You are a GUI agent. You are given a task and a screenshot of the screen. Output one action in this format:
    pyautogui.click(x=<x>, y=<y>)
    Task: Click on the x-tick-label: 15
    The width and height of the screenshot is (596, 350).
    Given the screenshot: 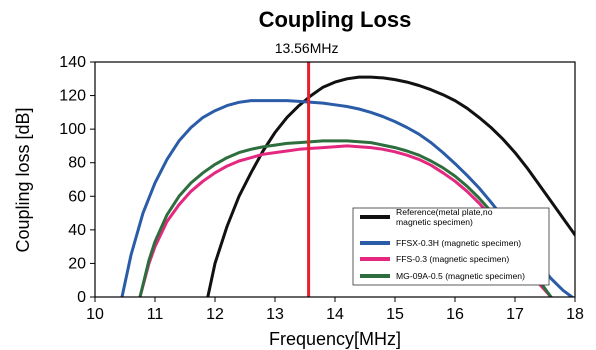 What is the action you would take?
    pyautogui.click(x=395, y=314)
    